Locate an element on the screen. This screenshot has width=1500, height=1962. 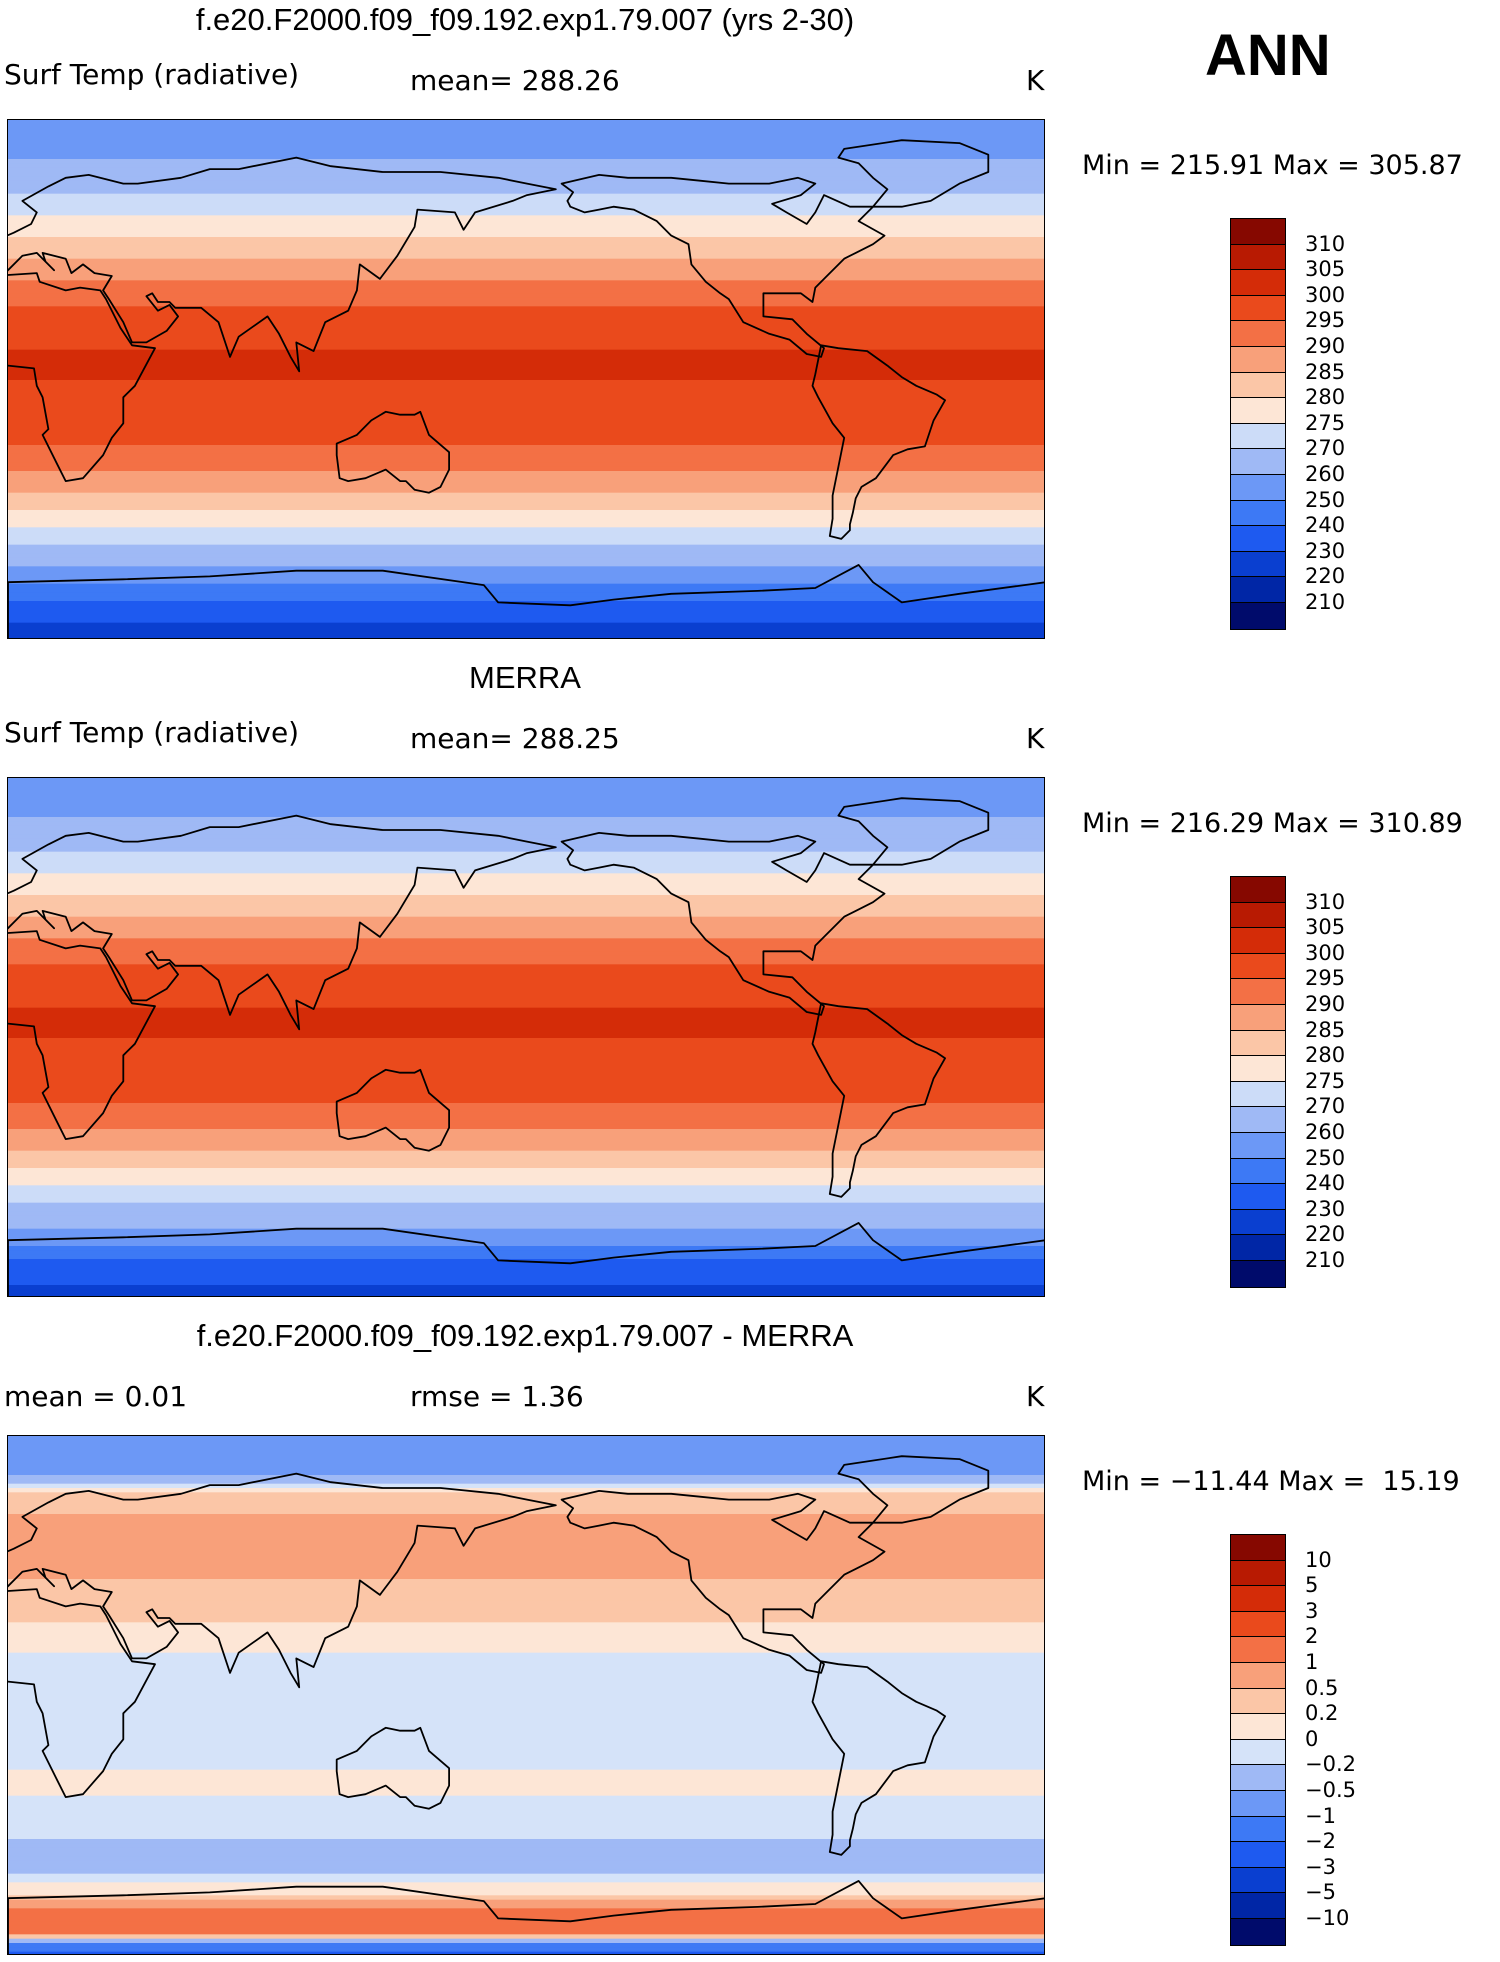
colorbar-label: 250 is located at coordinates (1325, 1157).